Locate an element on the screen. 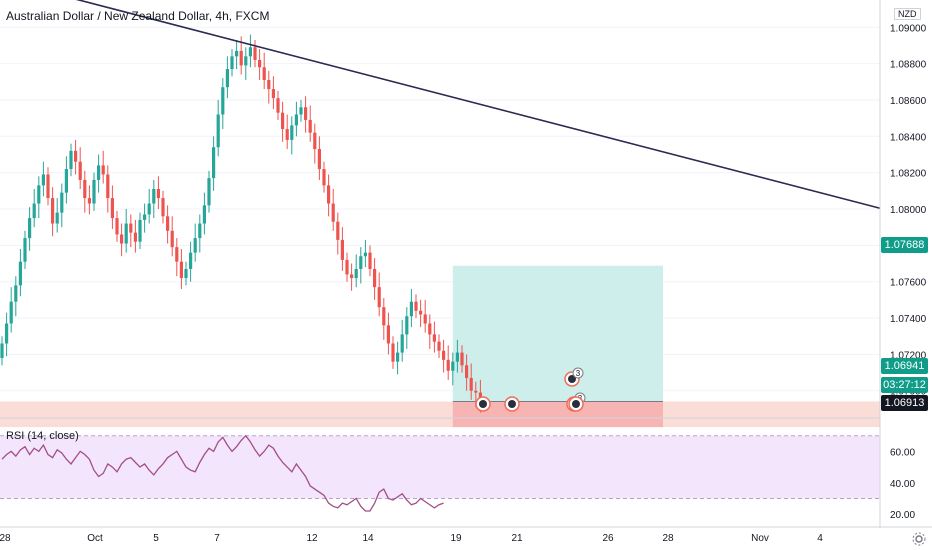 This screenshot has width=932, height=550. last-price-badge: 1.06941 is located at coordinates (904, 366).